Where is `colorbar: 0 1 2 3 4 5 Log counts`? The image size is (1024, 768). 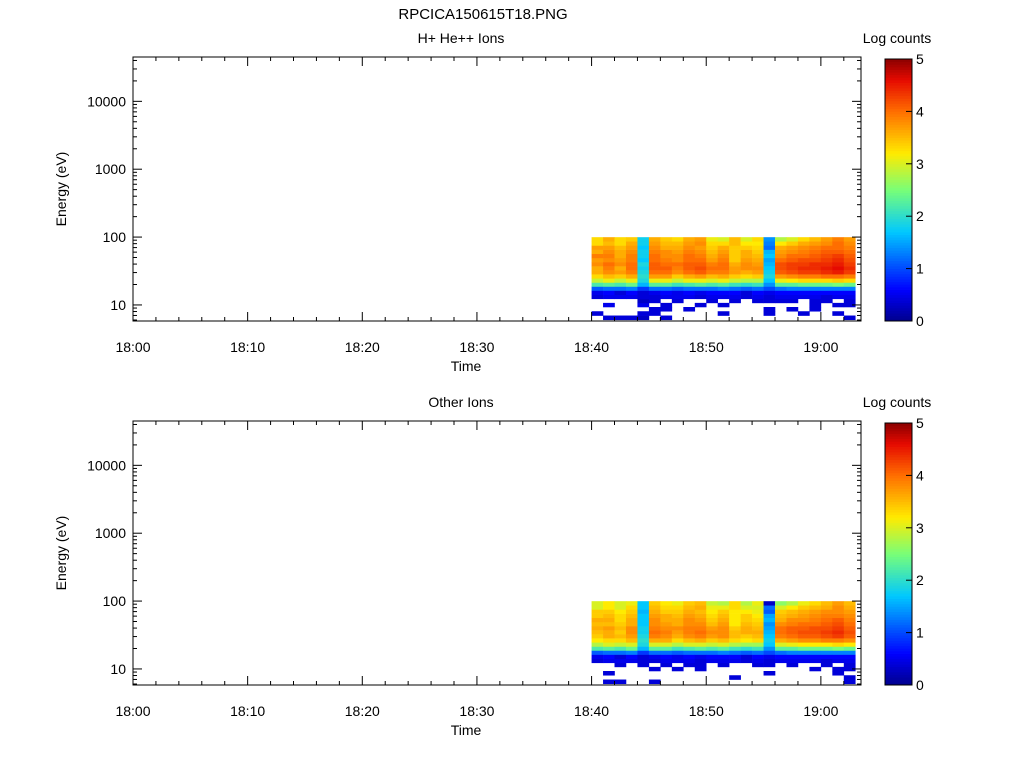 colorbar: 0 1 2 3 4 5 Log counts is located at coordinates (897, 543).